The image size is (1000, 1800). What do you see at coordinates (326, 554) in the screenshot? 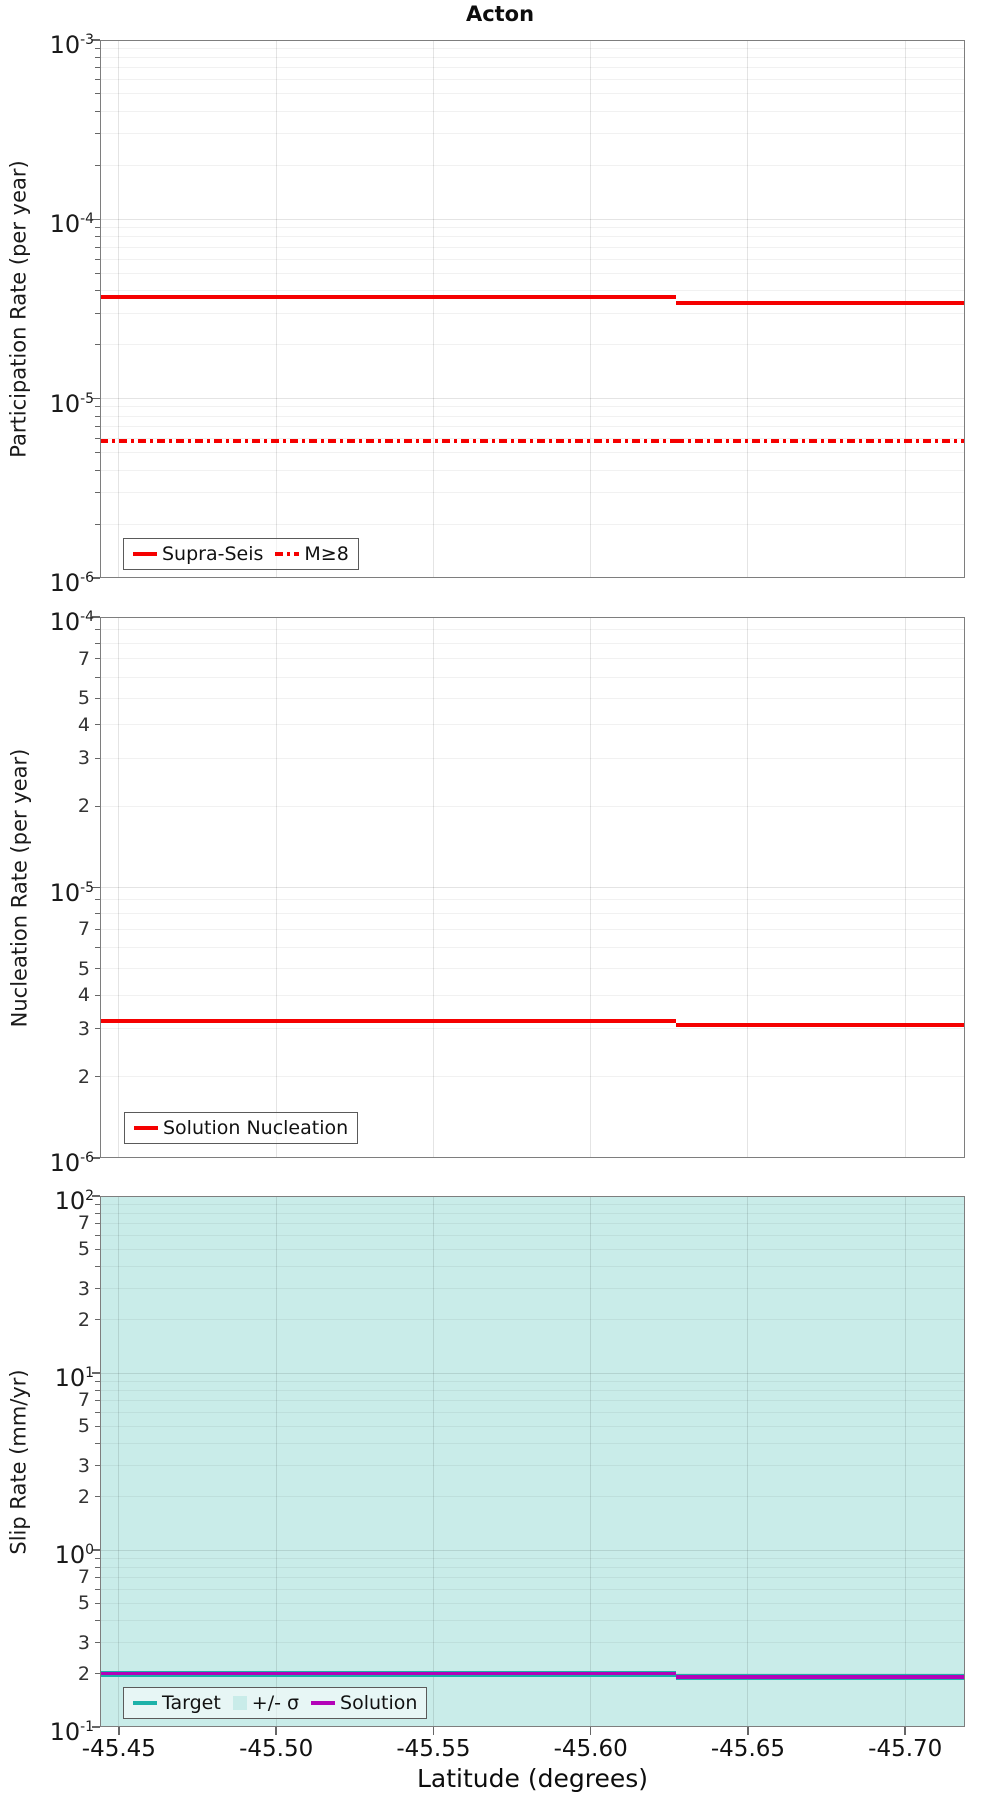
I see `legend-label: M≥8` at bounding box center [326, 554].